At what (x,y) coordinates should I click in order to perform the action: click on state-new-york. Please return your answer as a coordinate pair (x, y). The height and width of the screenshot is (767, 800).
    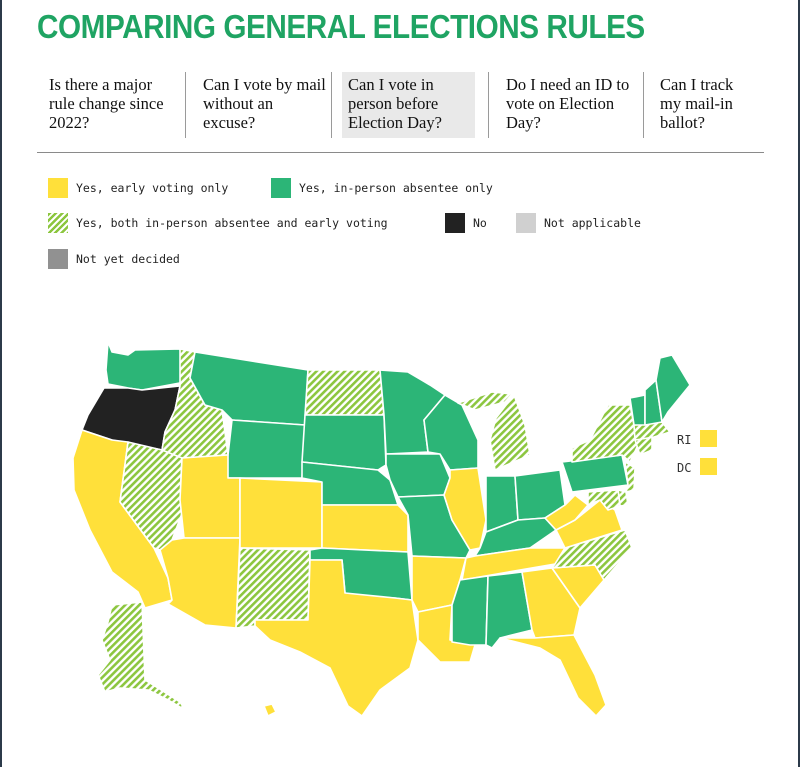
    Looking at the image, I should click on (605, 433).